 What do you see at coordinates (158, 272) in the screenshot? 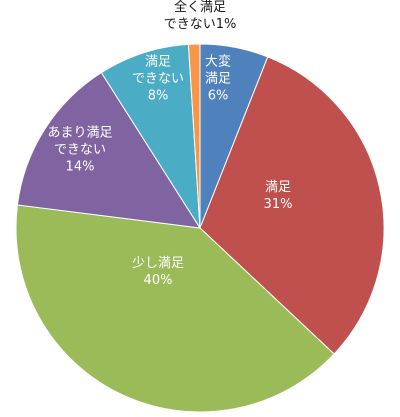
I see `slice-label-2: 少し満足 40%` at bounding box center [158, 272].